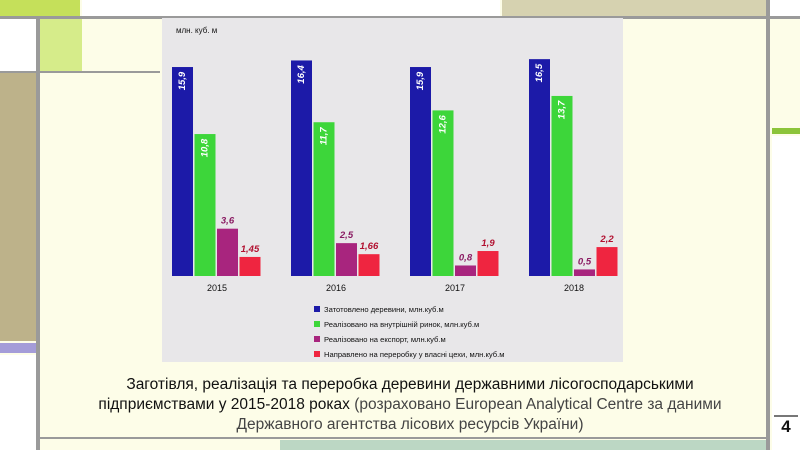  What do you see at coordinates (384, 309) in the screenshot?
I see `legend-label-1: Затотовлено деревини, млн.куб.м` at bounding box center [384, 309].